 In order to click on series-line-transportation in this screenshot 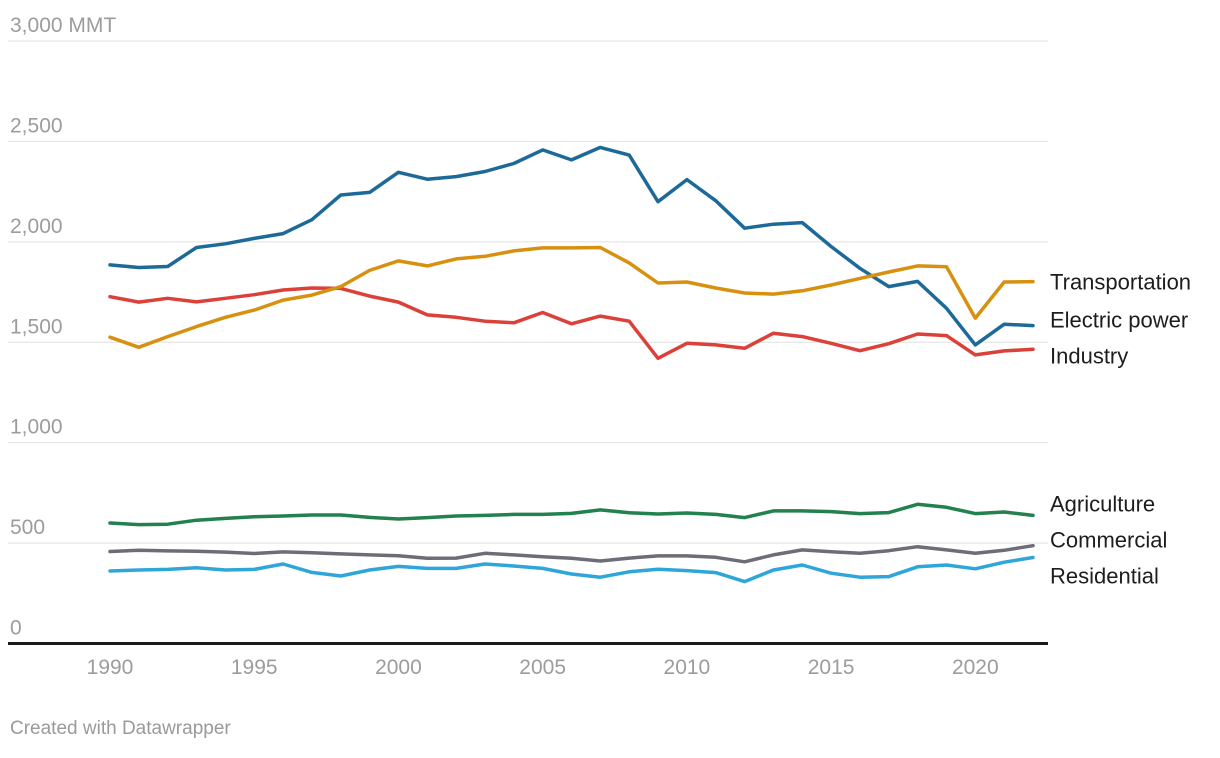, I will do `click(571, 297)`.